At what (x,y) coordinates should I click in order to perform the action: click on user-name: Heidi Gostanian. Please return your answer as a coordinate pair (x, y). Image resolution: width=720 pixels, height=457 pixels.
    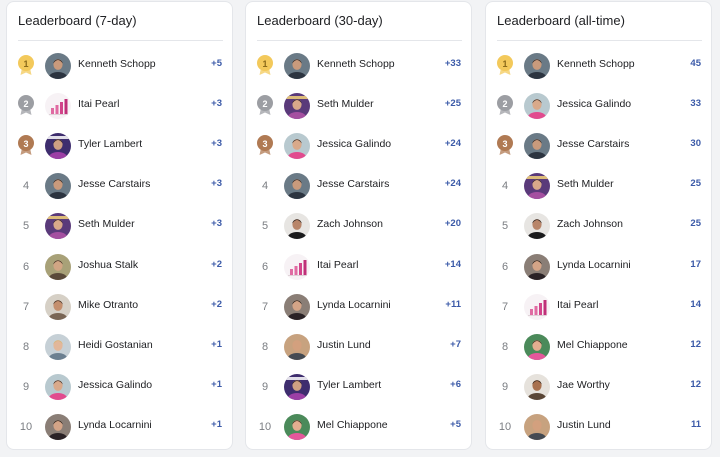
    Looking at the image, I should click on (115, 344).